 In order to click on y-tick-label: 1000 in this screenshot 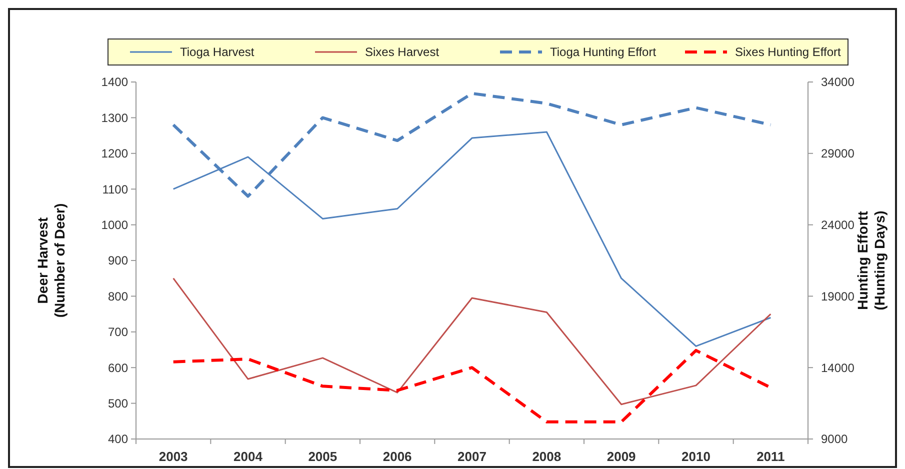, I will do `click(114, 225)`.